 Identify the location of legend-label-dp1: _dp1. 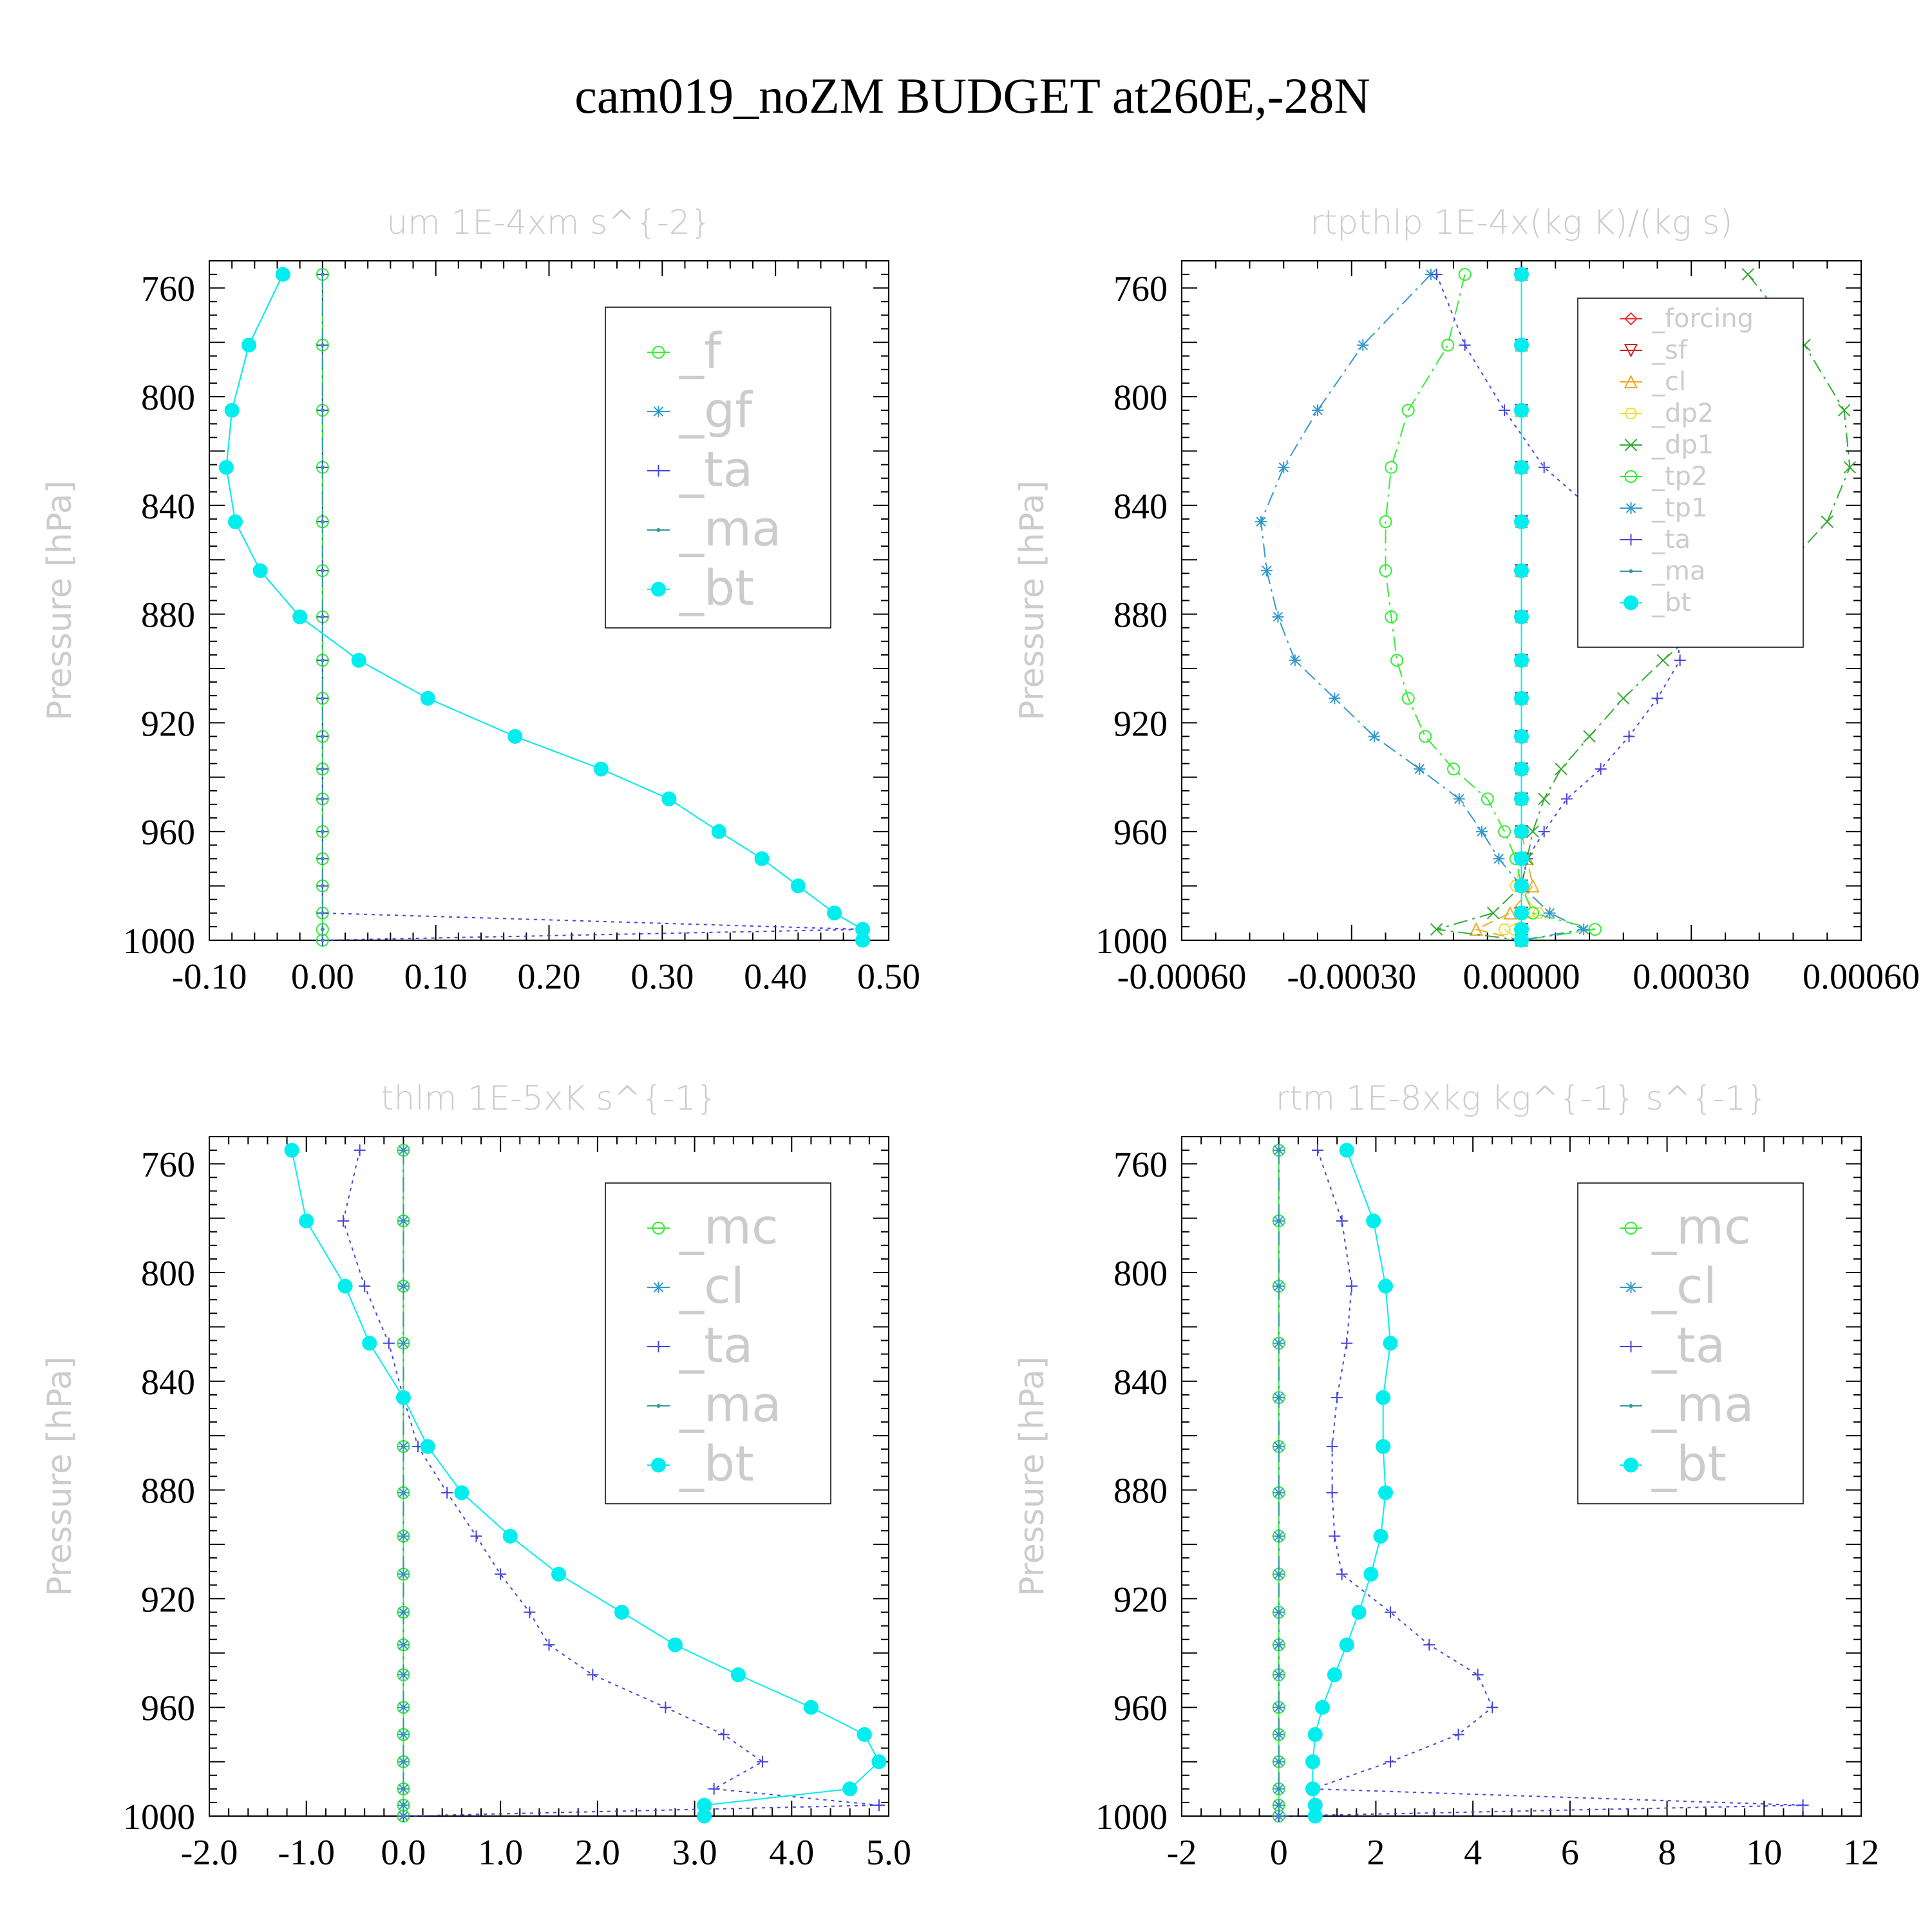
(1682, 445).